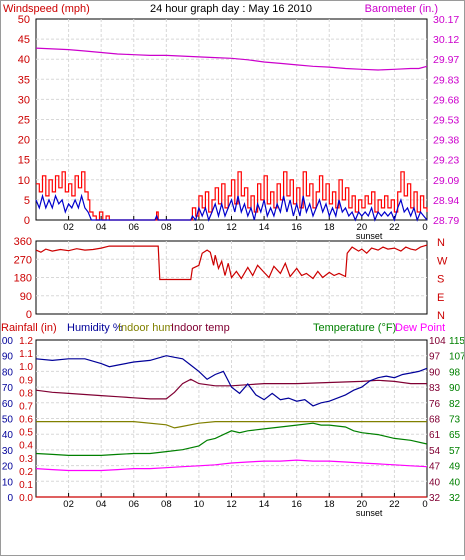 This screenshot has width=465, height=560. What do you see at coordinates (446, 181) in the screenshot?
I see `barometer-tick-label: 29.09` at bounding box center [446, 181].